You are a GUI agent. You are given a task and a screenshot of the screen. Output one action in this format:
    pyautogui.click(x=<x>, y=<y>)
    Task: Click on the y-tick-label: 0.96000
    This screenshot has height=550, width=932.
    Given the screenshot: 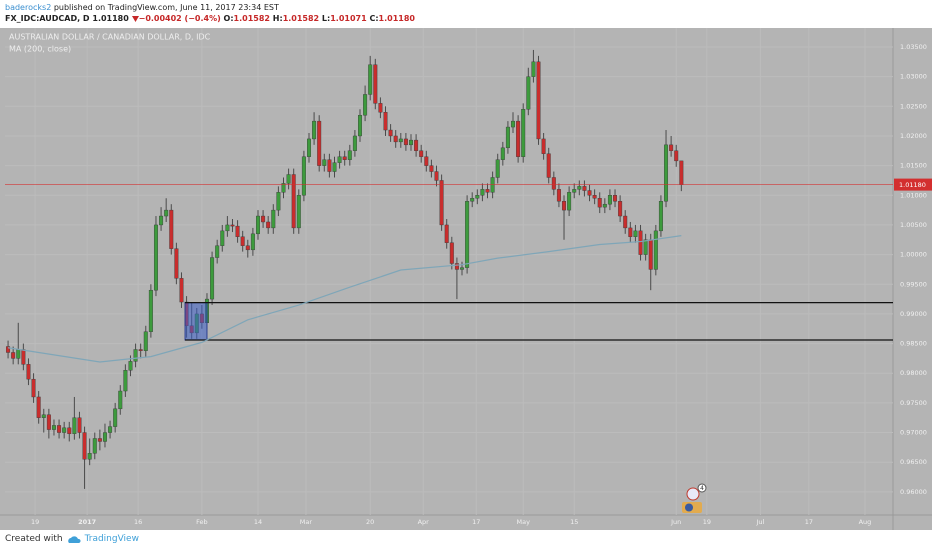 What is the action you would take?
    pyautogui.click(x=913, y=492)
    